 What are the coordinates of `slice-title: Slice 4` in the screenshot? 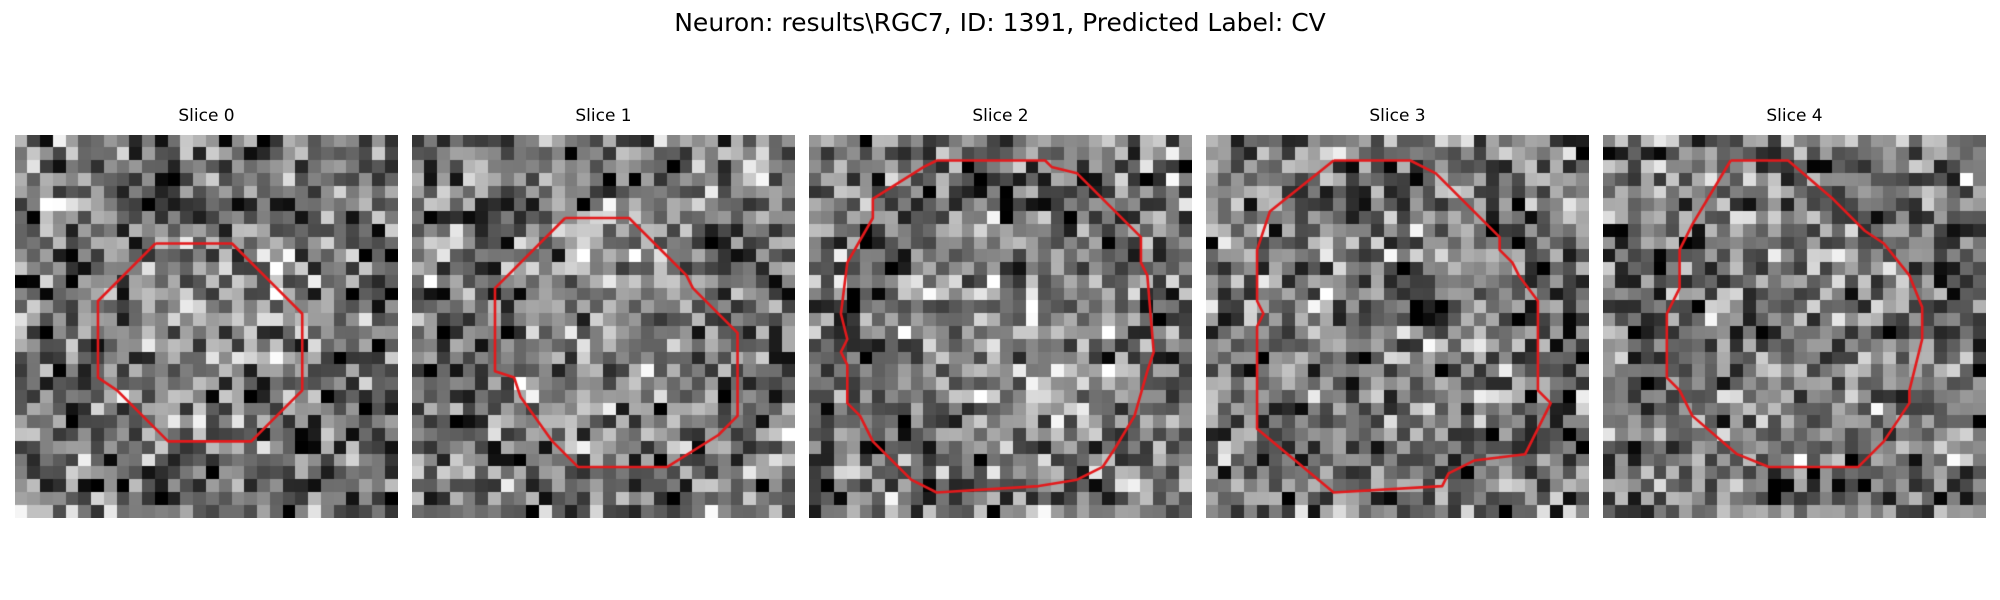 It's located at (1794, 116).